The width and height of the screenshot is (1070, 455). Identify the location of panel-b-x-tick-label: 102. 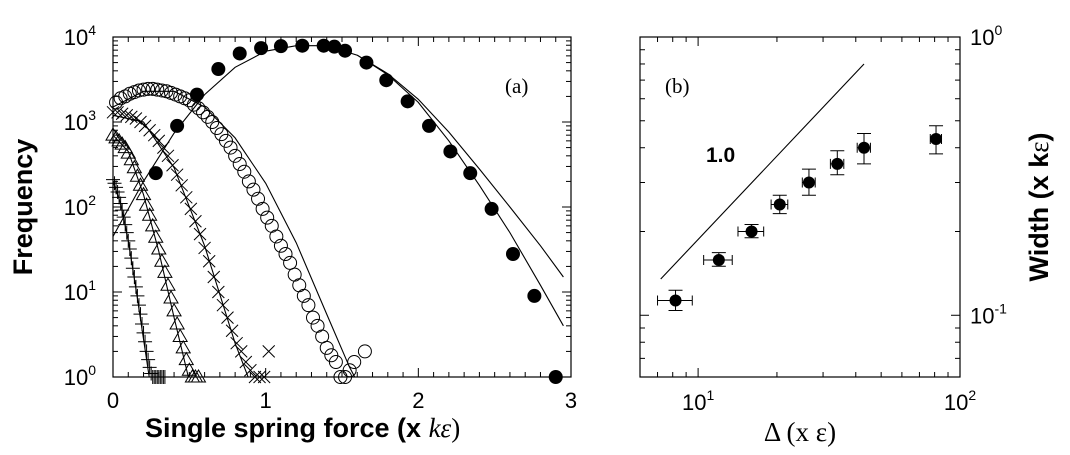
(960, 401).